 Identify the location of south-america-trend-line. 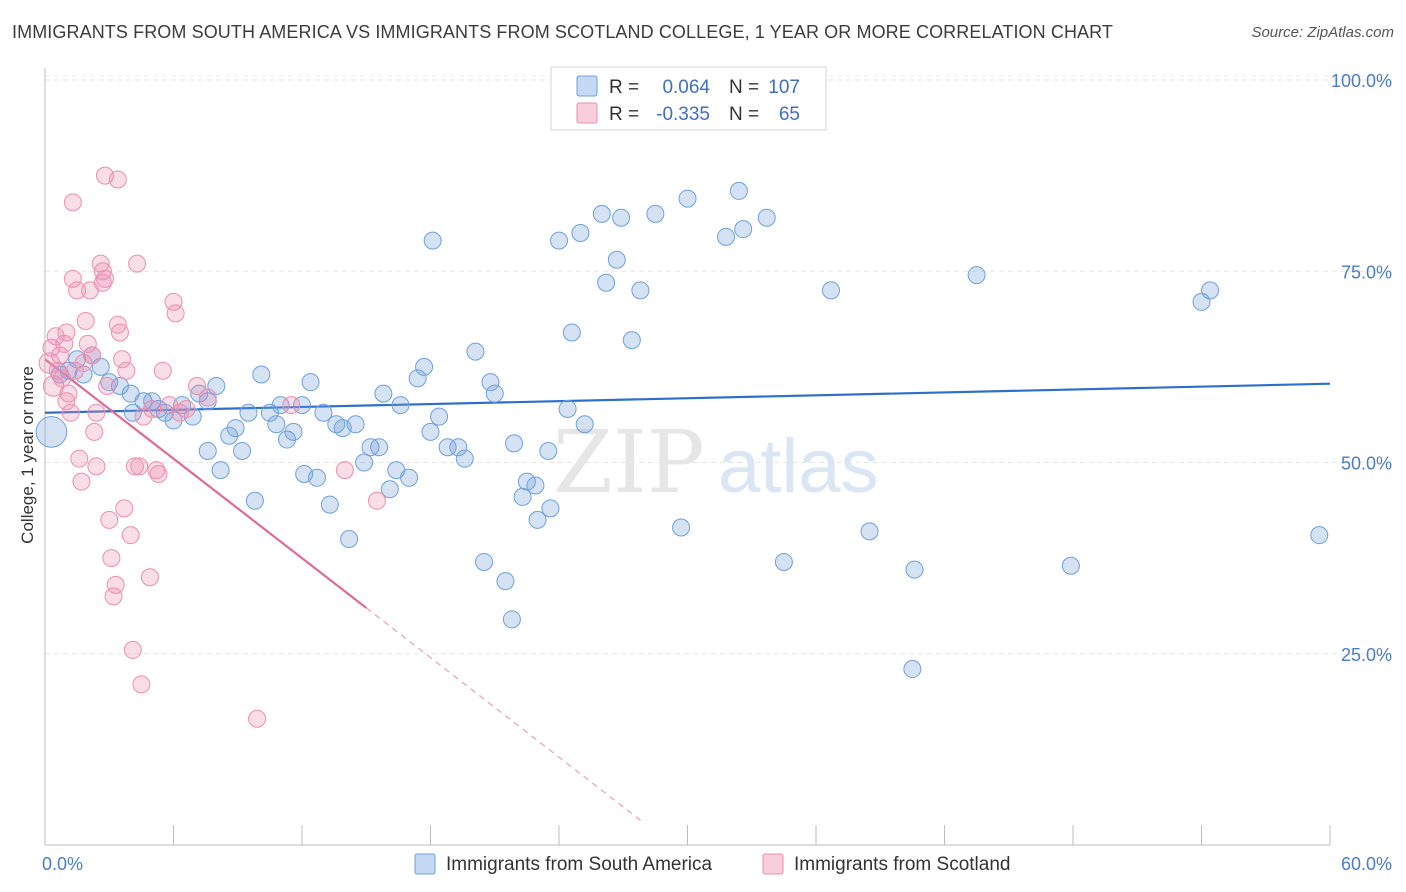
(687, 398).